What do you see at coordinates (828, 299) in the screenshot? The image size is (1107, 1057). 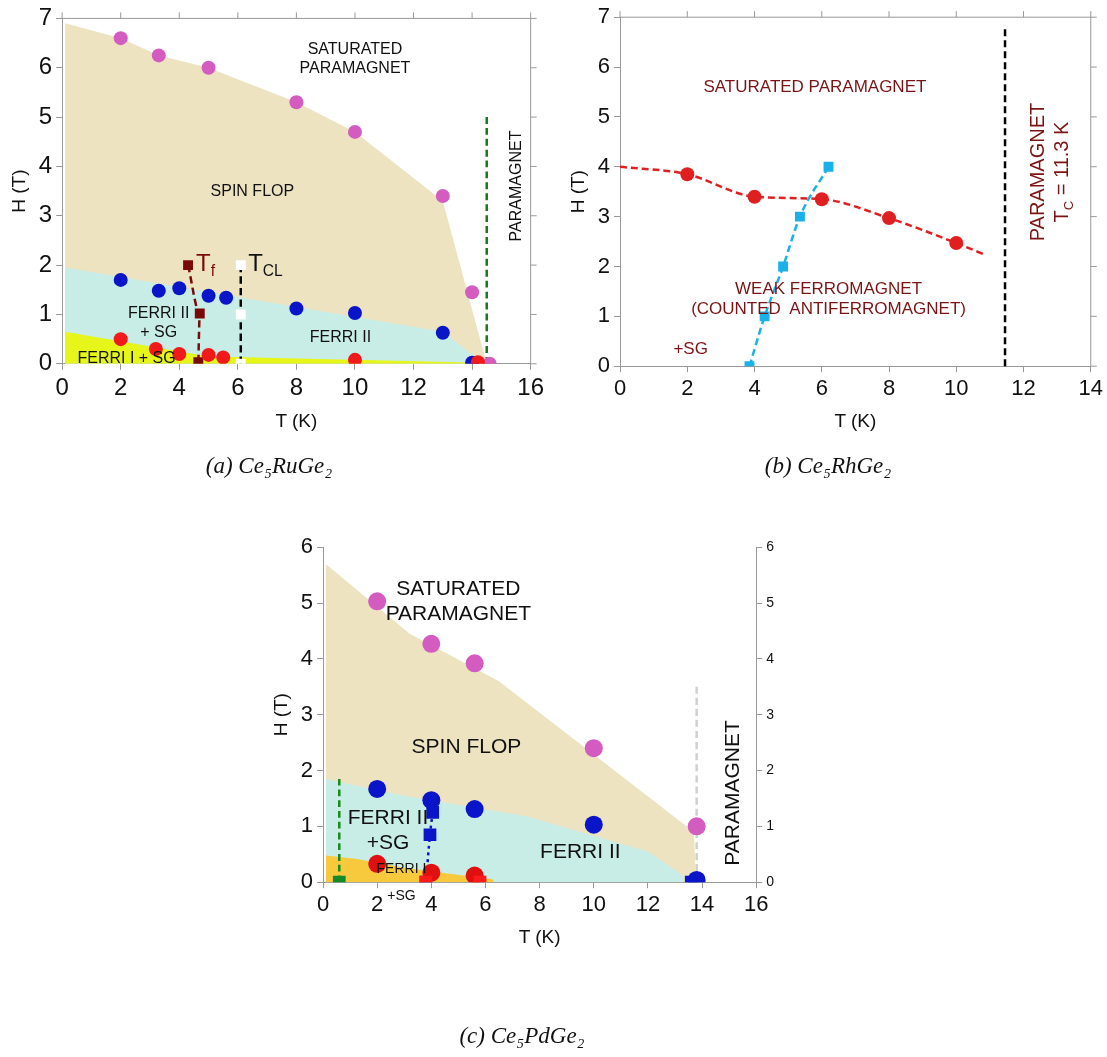 I see `annotation: WEAK FERROMAGNET (COUNTED ANTIFERROMAGNET)` at bounding box center [828, 299].